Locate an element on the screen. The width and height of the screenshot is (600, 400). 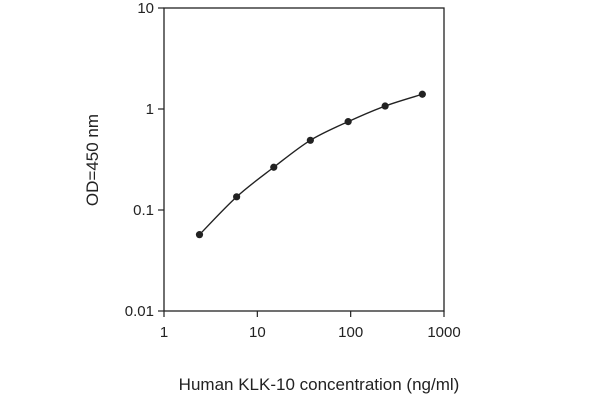
y-tick-label: 10 is located at coordinates (145, 8).